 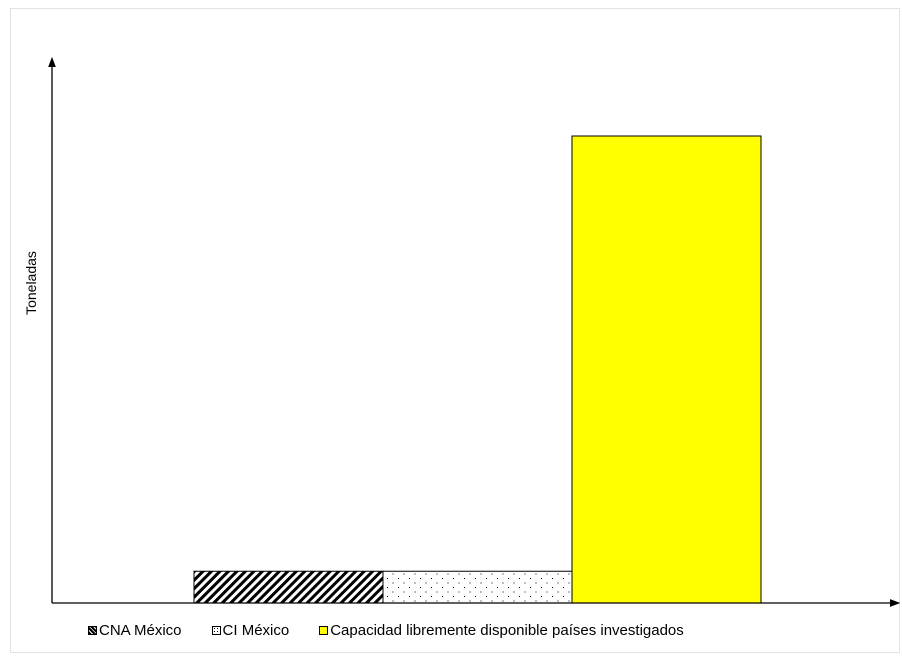 What do you see at coordinates (256, 630) in the screenshot?
I see `legend-label: CI México` at bounding box center [256, 630].